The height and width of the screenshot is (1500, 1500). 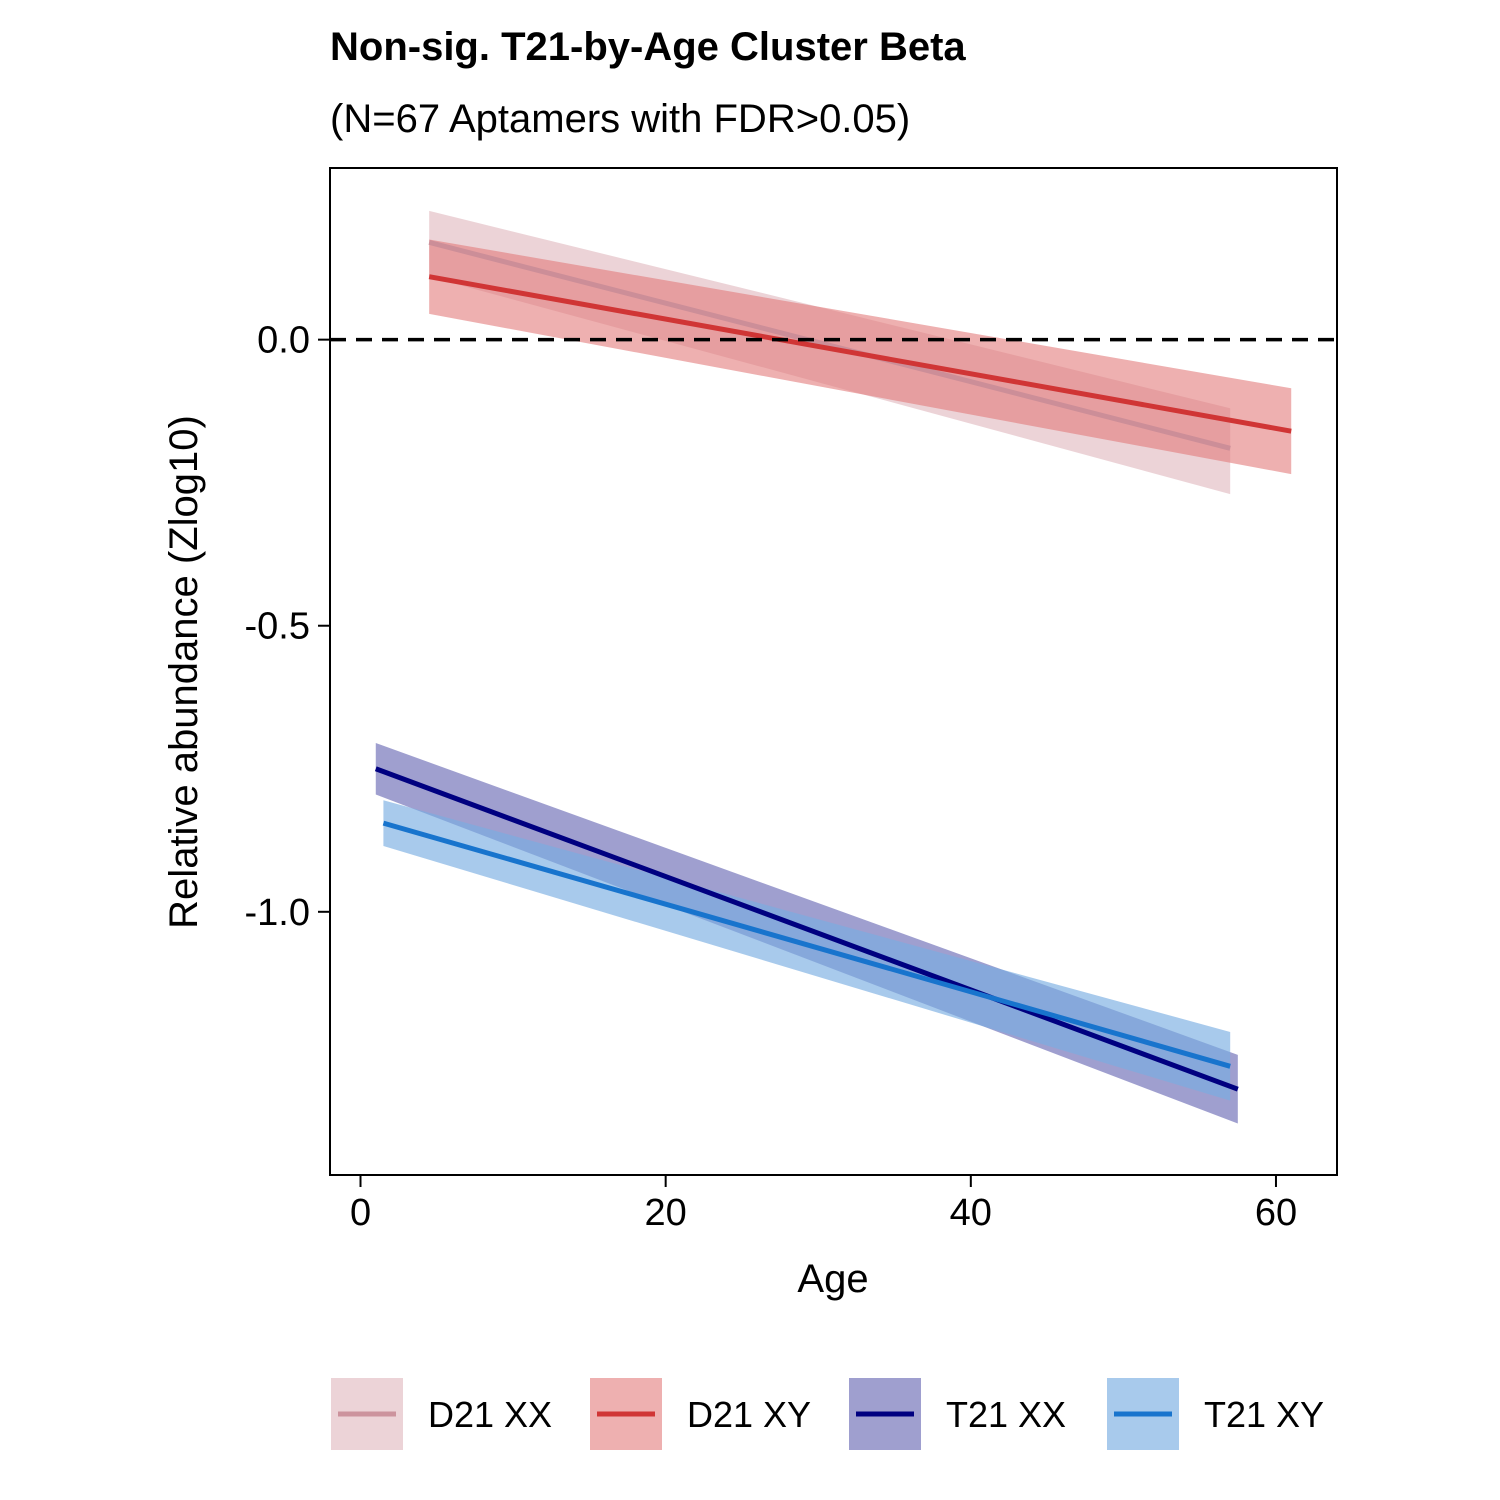 I want to click on y-tick-label: -0.5, so click(x=277, y=627).